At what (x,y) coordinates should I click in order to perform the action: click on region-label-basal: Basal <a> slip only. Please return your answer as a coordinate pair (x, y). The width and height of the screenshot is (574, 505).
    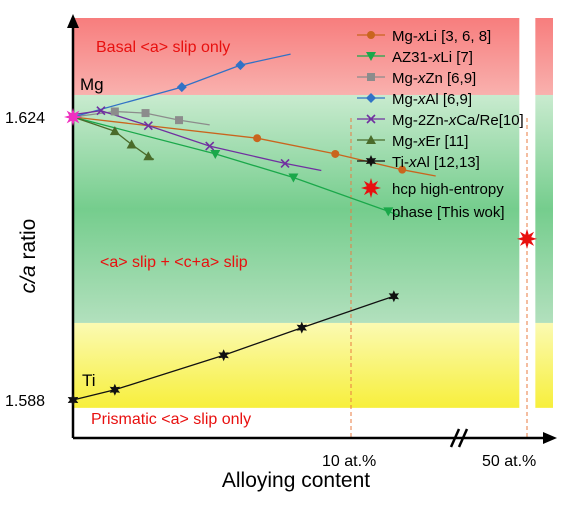
    Looking at the image, I should click on (163, 47).